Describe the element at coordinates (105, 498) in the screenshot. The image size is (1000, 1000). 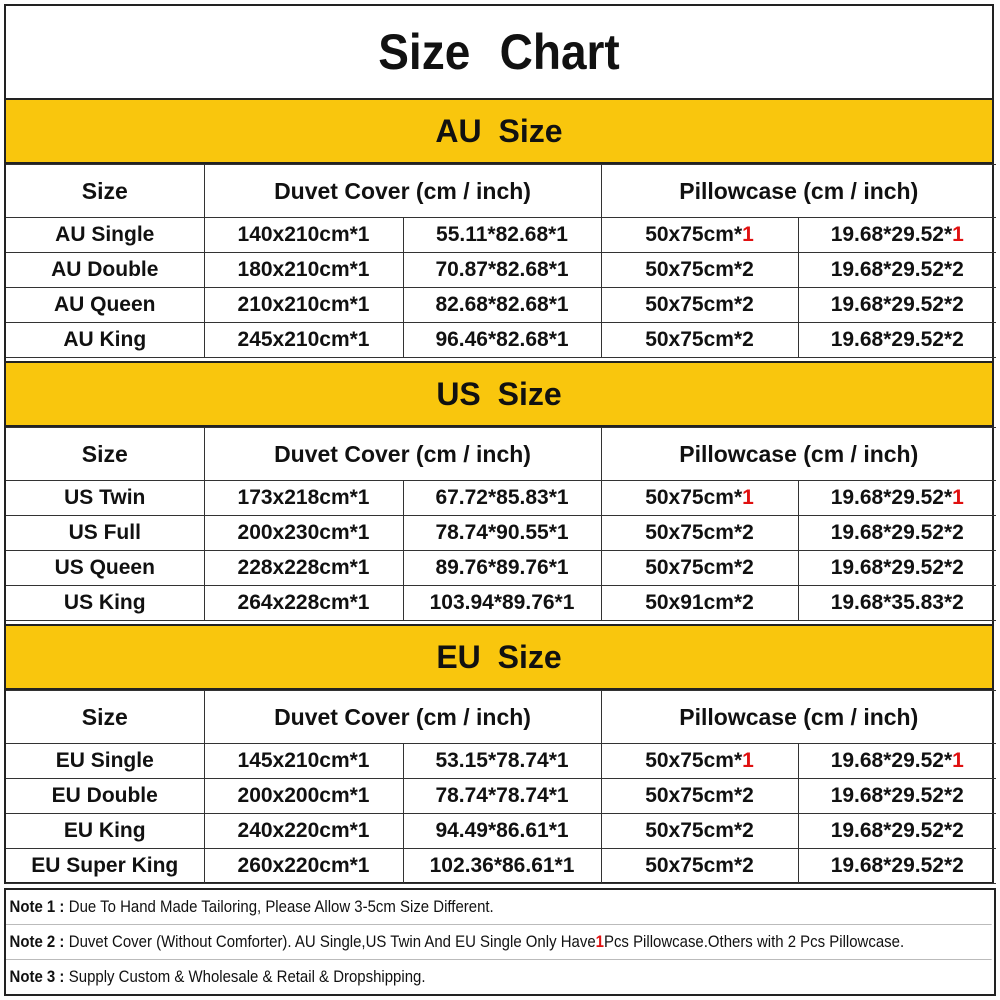
I see `size-name: US Twin` at that location.